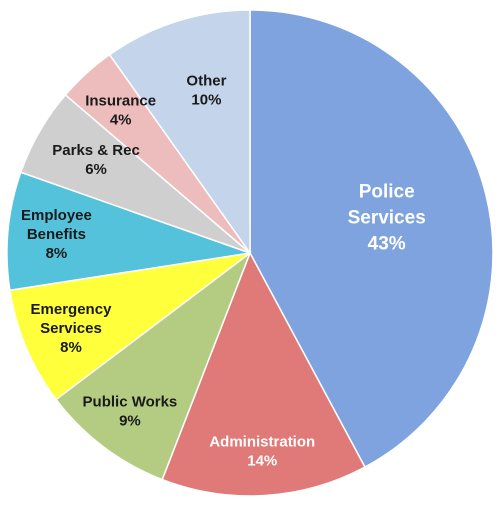  Describe the element at coordinates (120, 101) in the screenshot. I see `pie-label-name: Insurance` at that location.